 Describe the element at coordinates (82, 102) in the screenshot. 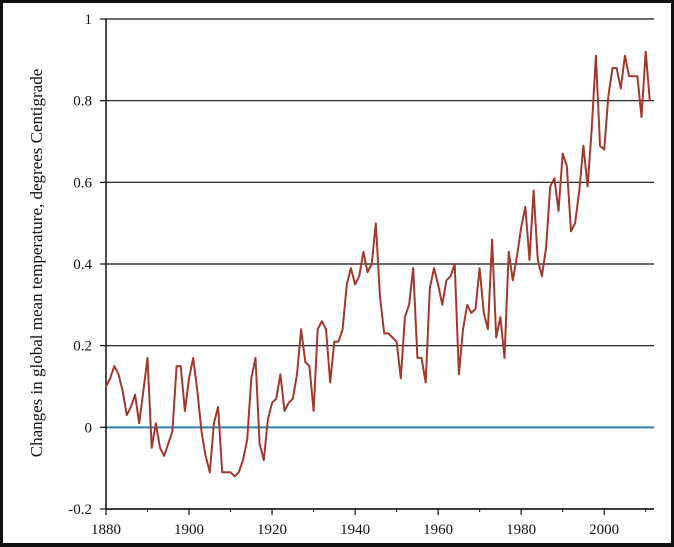

I see `y-tick-label: 0.8` at that location.